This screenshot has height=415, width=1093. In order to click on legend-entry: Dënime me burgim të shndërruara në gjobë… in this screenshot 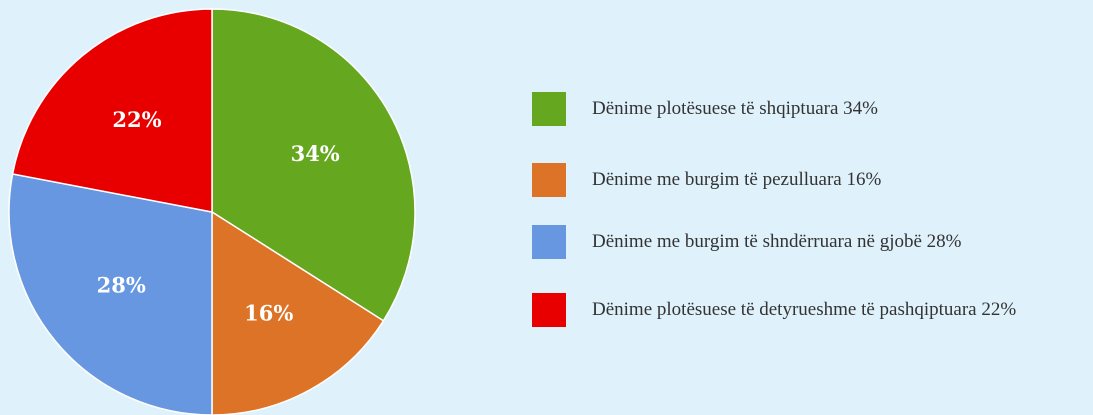, I will do `click(809, 242)`.